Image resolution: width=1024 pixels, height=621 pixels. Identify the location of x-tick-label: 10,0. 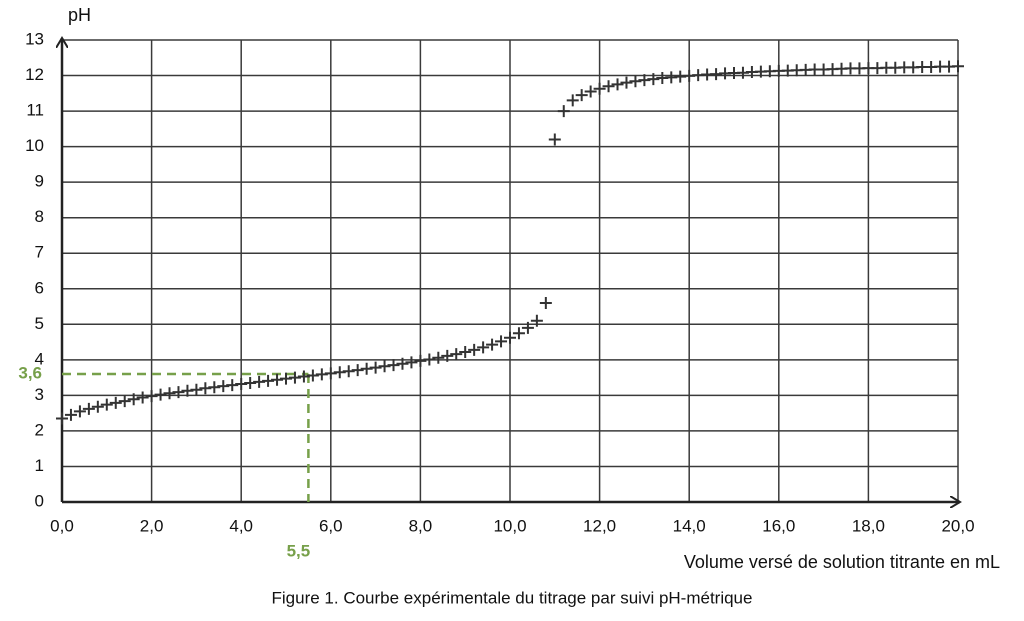
(509, 525).